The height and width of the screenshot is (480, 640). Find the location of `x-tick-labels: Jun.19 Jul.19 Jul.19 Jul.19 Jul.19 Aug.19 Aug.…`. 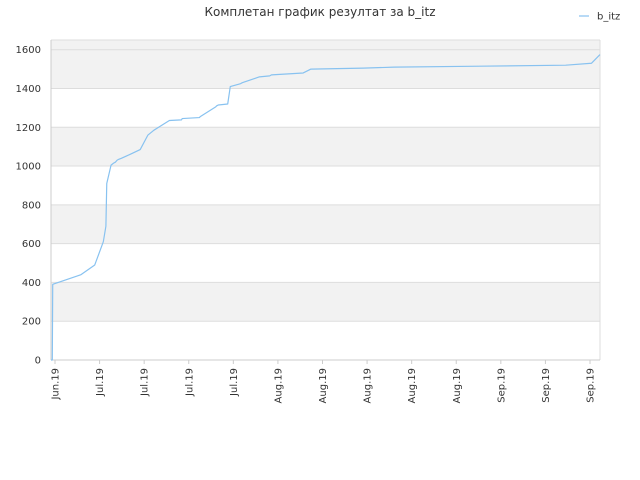

x-tick-labels: Jun.19 Jul.19 Jul.19 Jul.19 Jul.19 Aug.19 Aug.… is located at coordinates (324, 381).